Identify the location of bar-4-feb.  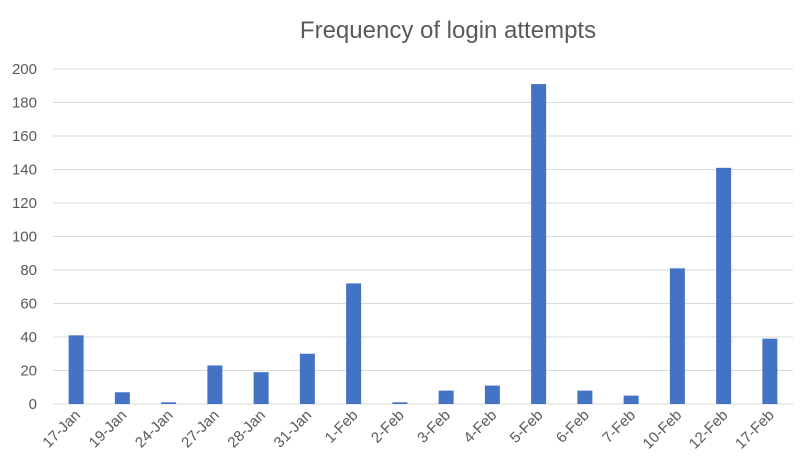
(492, 394).